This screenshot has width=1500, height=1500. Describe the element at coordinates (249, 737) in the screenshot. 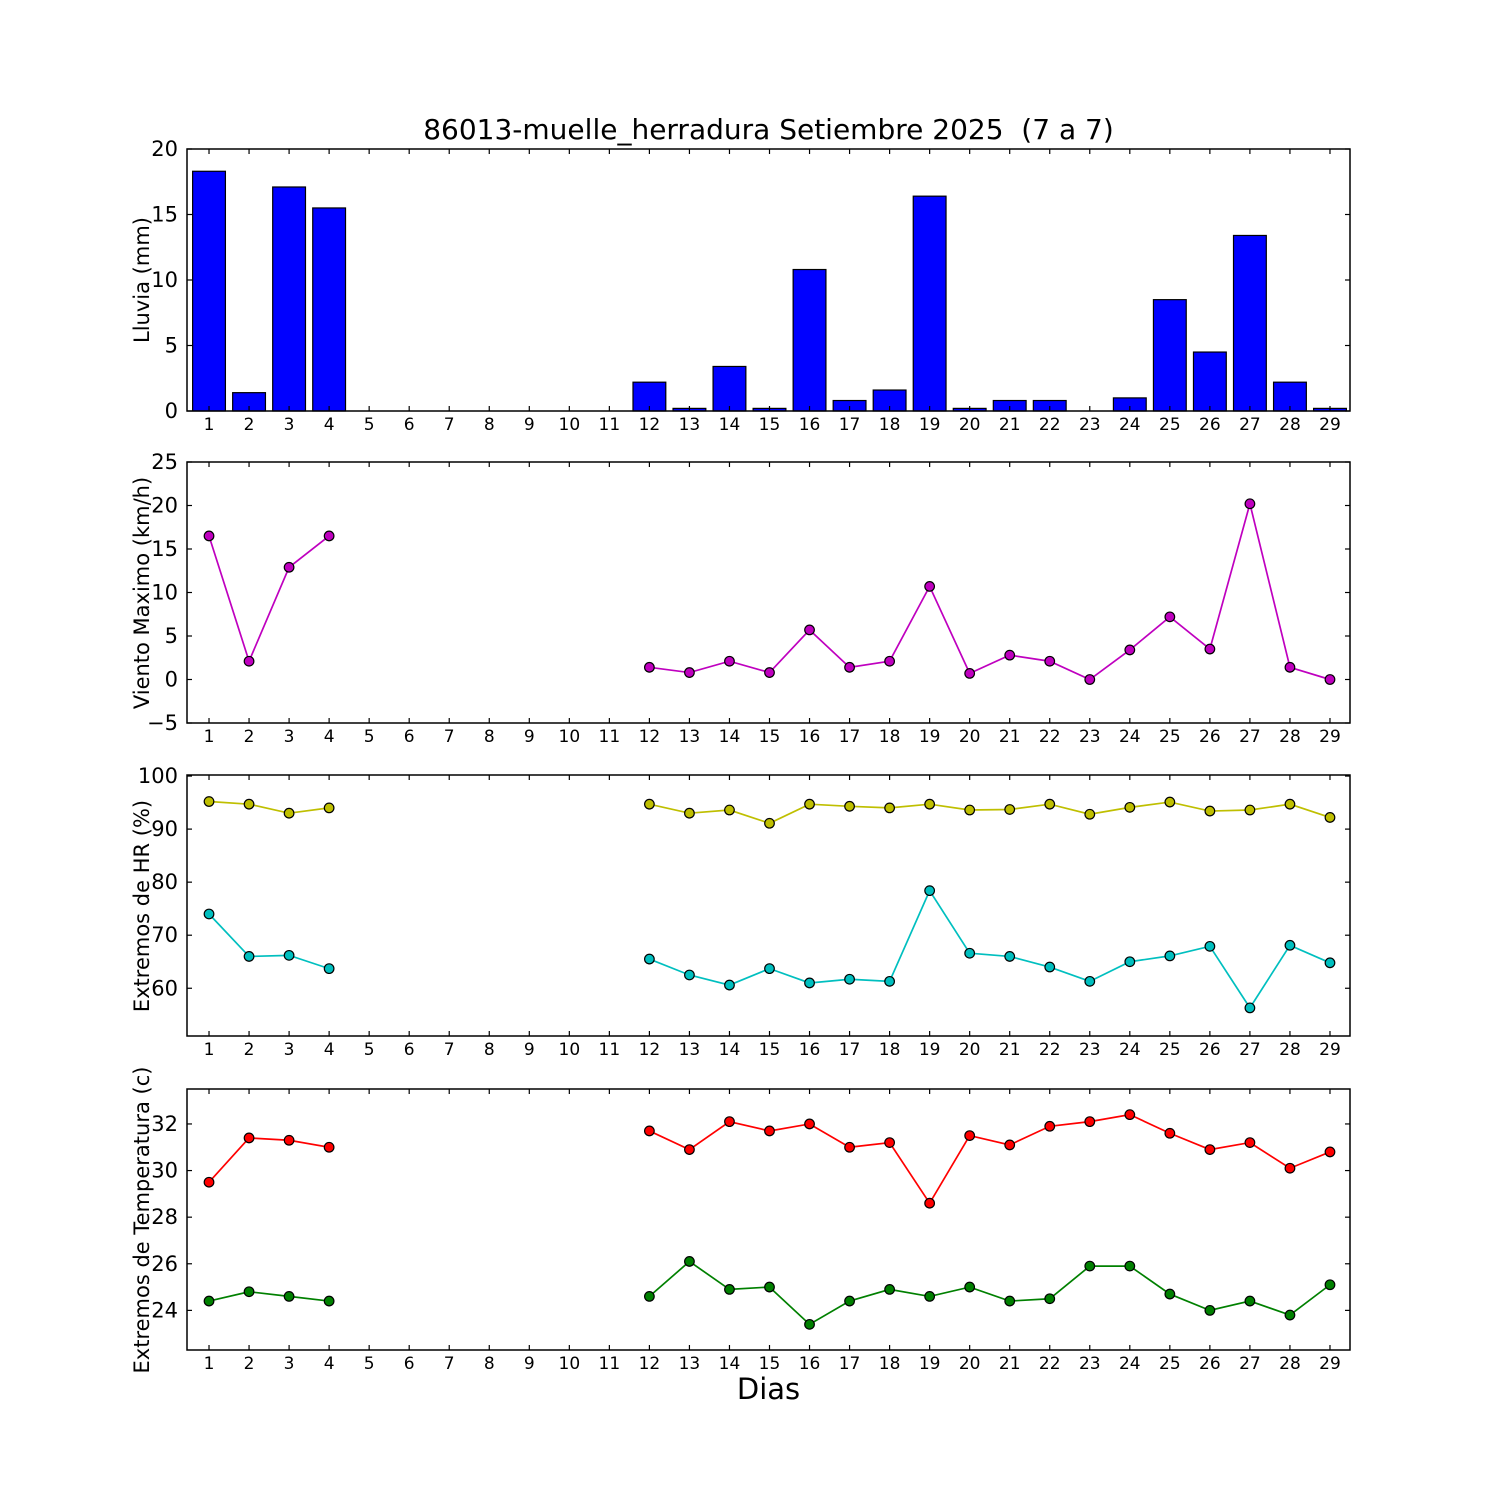

I see `svg-text: 2` at that location.